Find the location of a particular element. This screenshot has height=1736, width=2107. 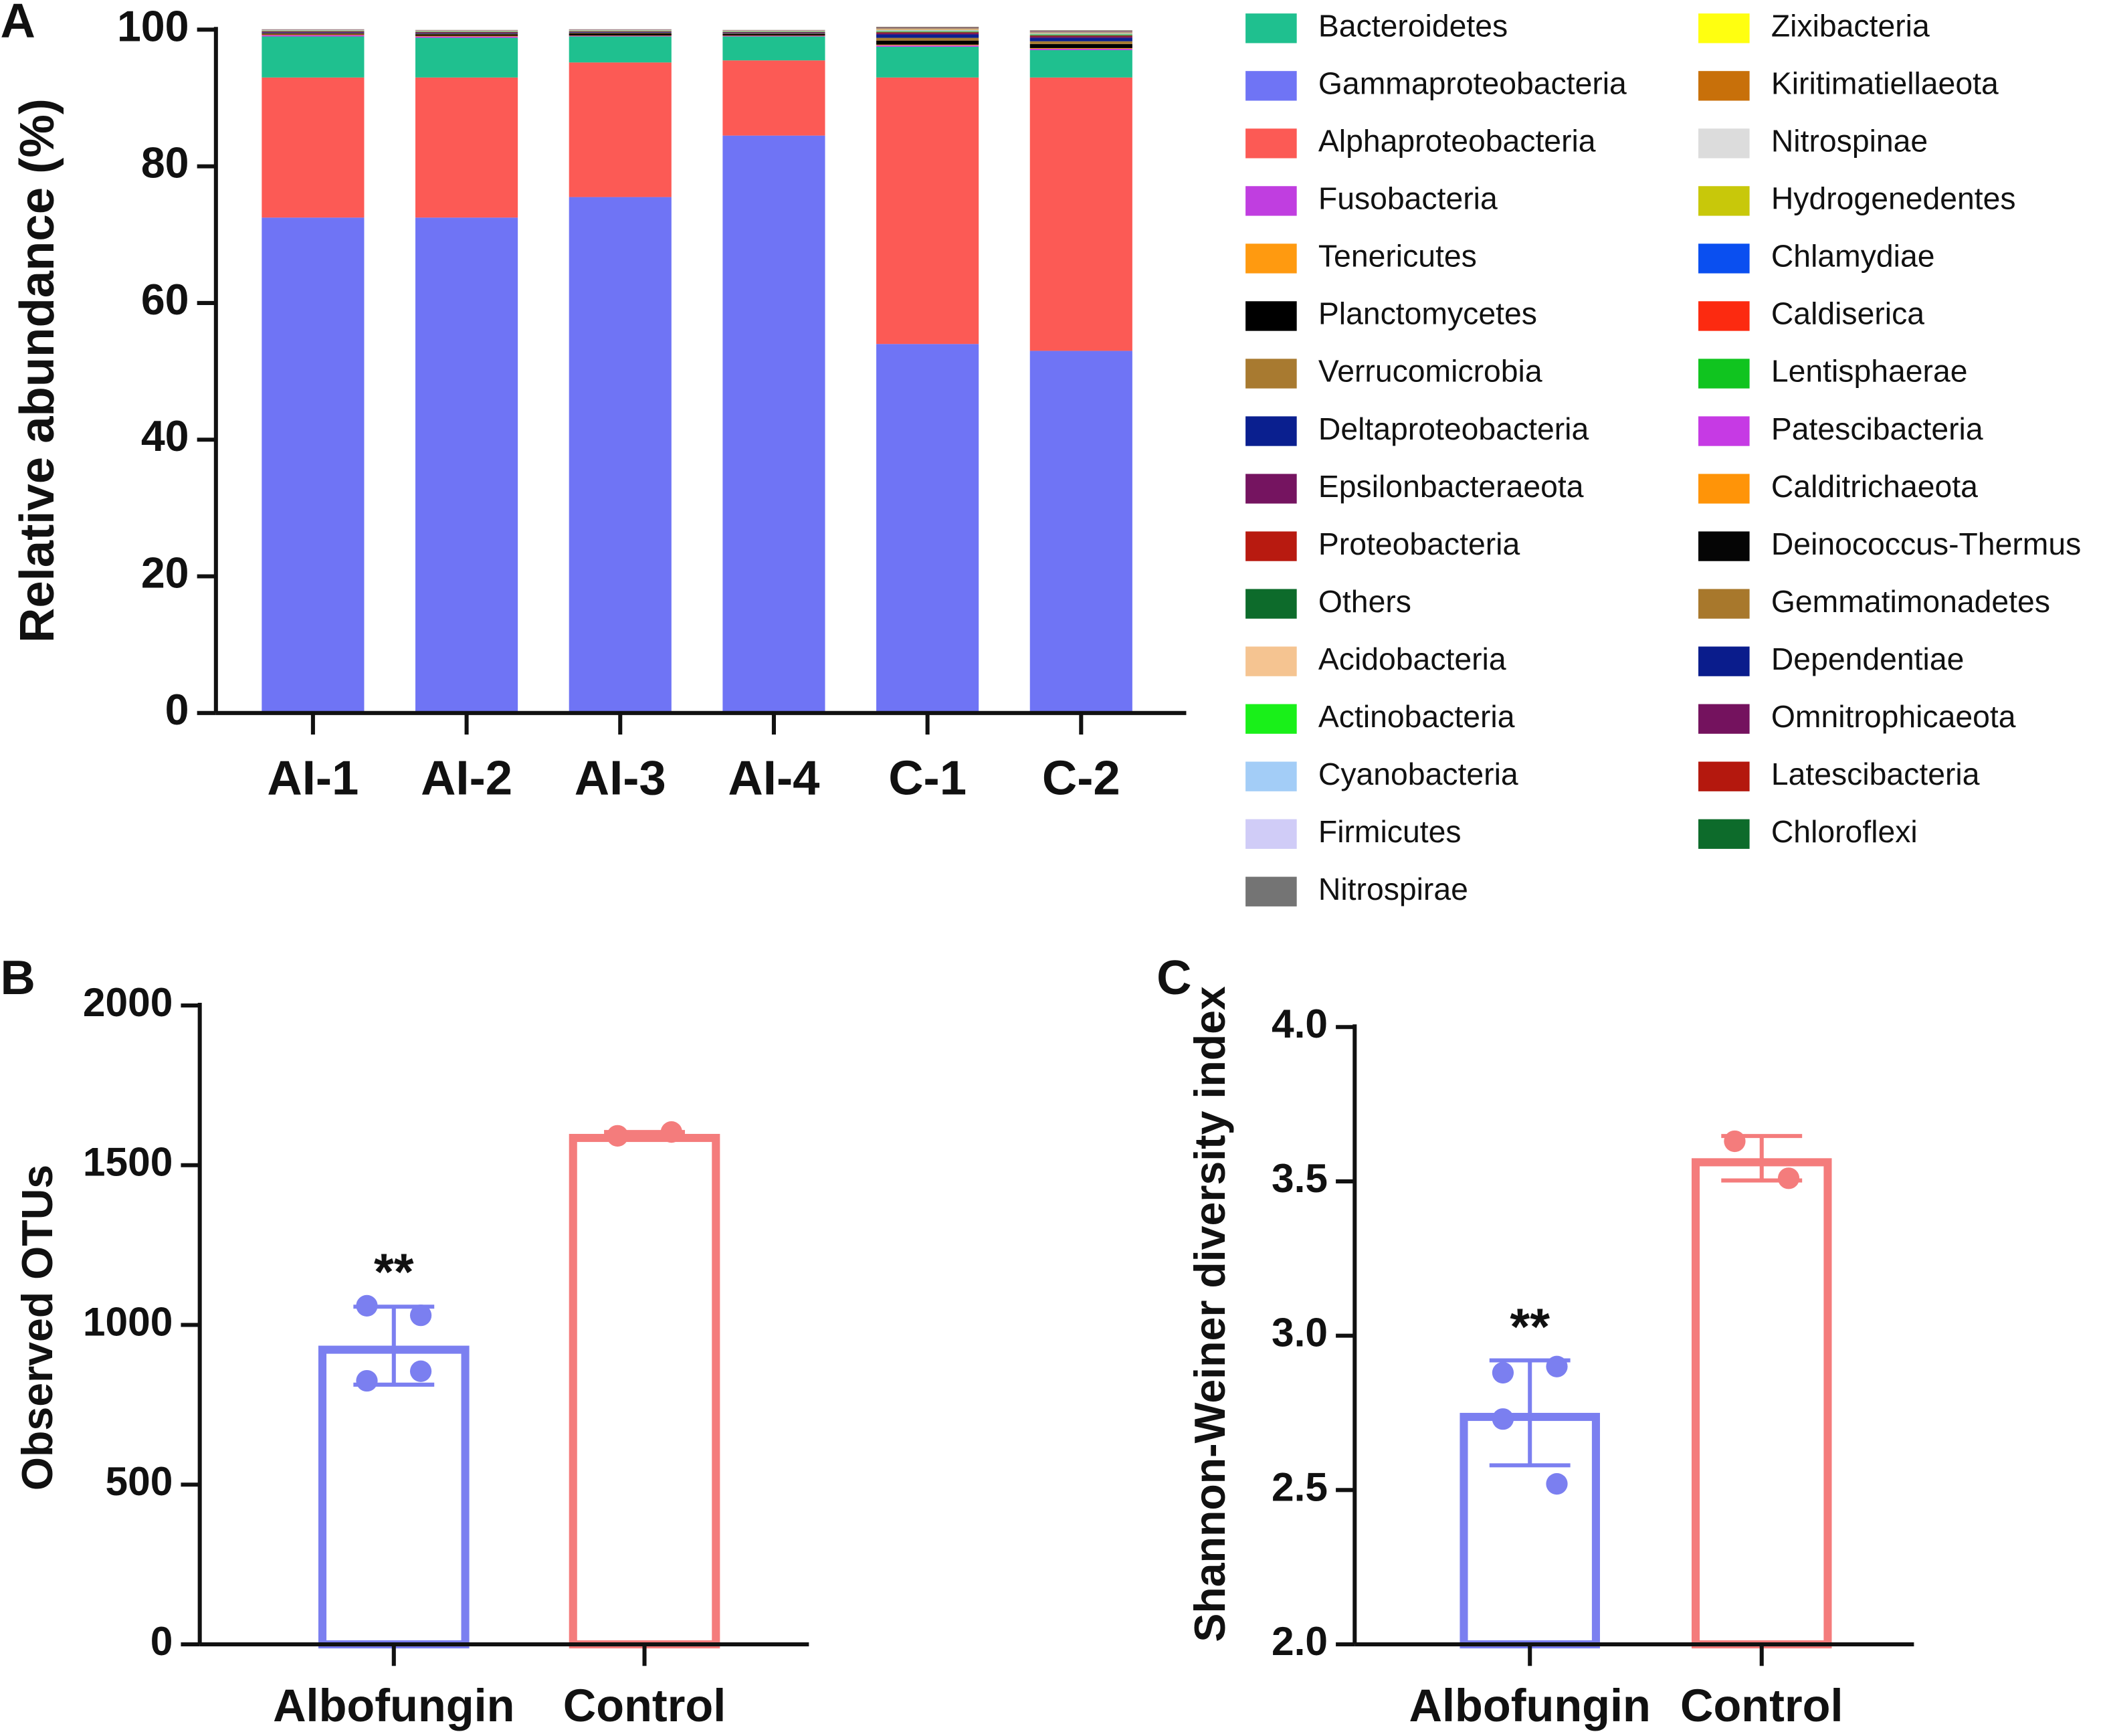

y-tick-label: 20 is located at coordinates (165, 573).